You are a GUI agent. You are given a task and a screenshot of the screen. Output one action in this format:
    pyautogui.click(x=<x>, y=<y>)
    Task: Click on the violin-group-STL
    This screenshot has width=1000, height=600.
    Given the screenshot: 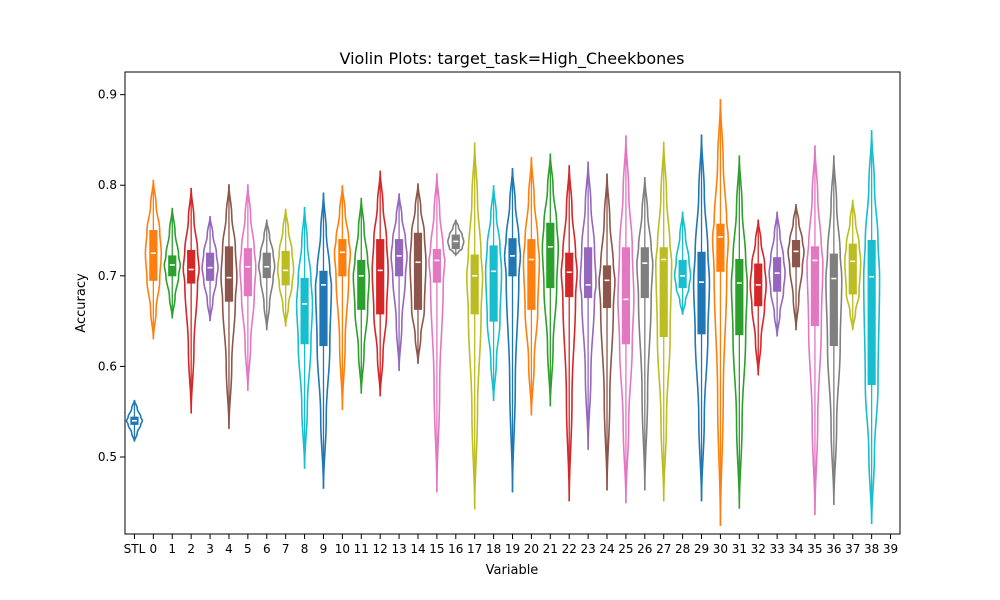 What is the action you would take?
    pyautogui.click(x=134, y=420)
    